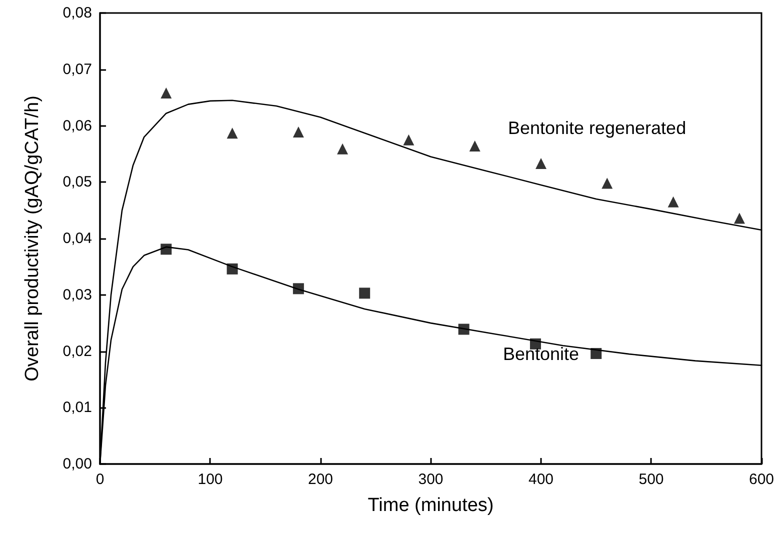  I want to click on y-tick-label: 0,02, so click(77, 351).